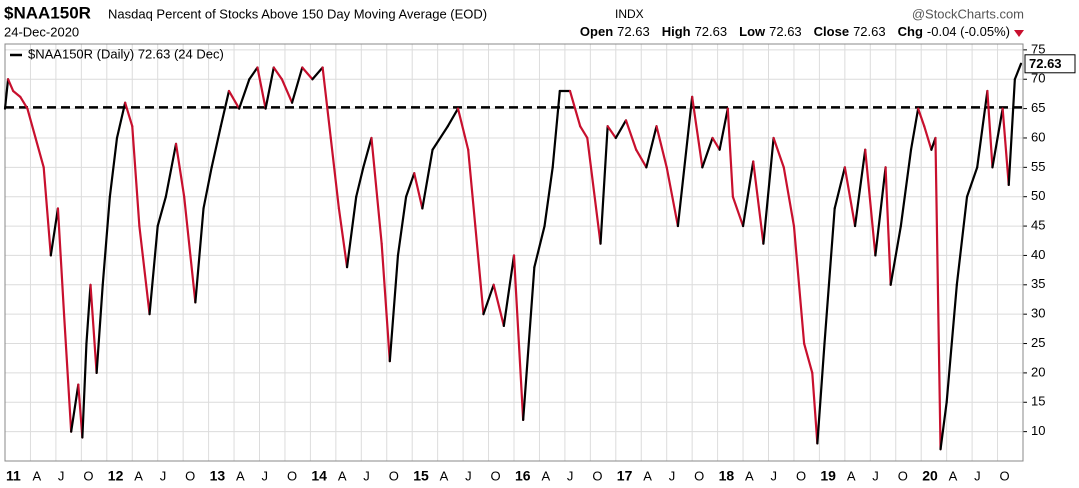 The height and width of the screenshot is (488, 1079). What do you see at coordinates (625, 476) in the screenshot?
I see `x-tick-label: 17` at bounding box center [625, 476].